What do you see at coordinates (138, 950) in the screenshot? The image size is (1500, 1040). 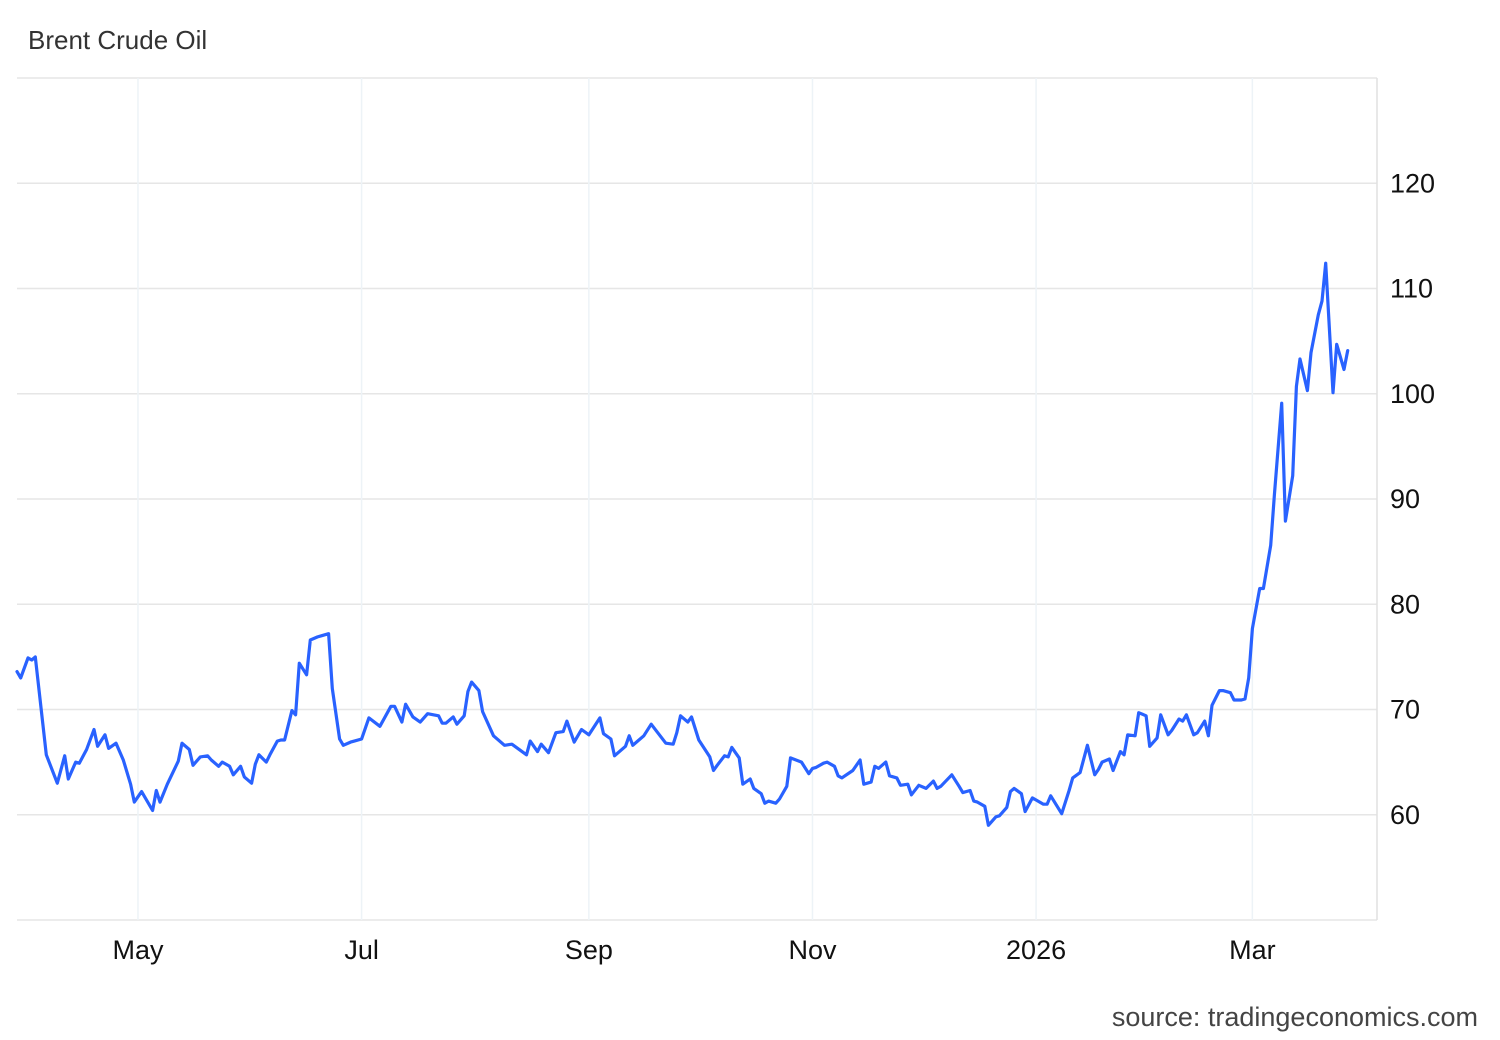 I see `x-tick-label: May` at bounding box center [138, 950].